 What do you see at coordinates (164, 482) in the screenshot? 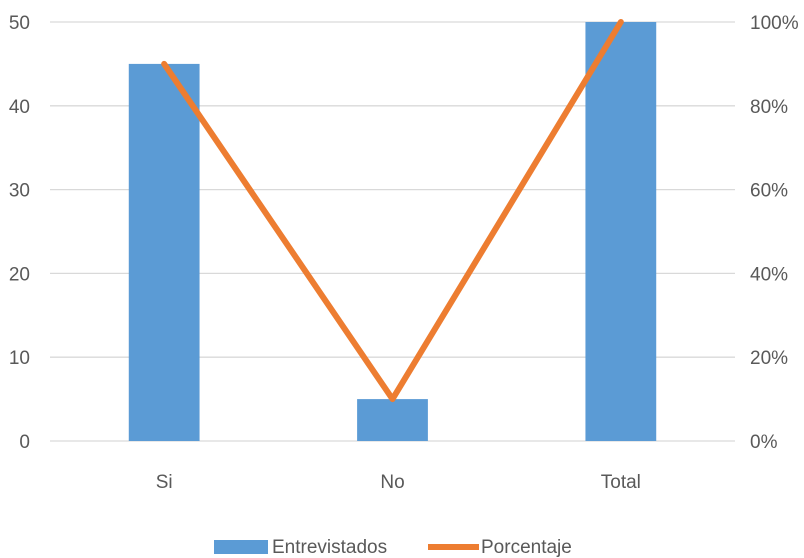
I see `category-label: Si` at bounding box center [164, 482].